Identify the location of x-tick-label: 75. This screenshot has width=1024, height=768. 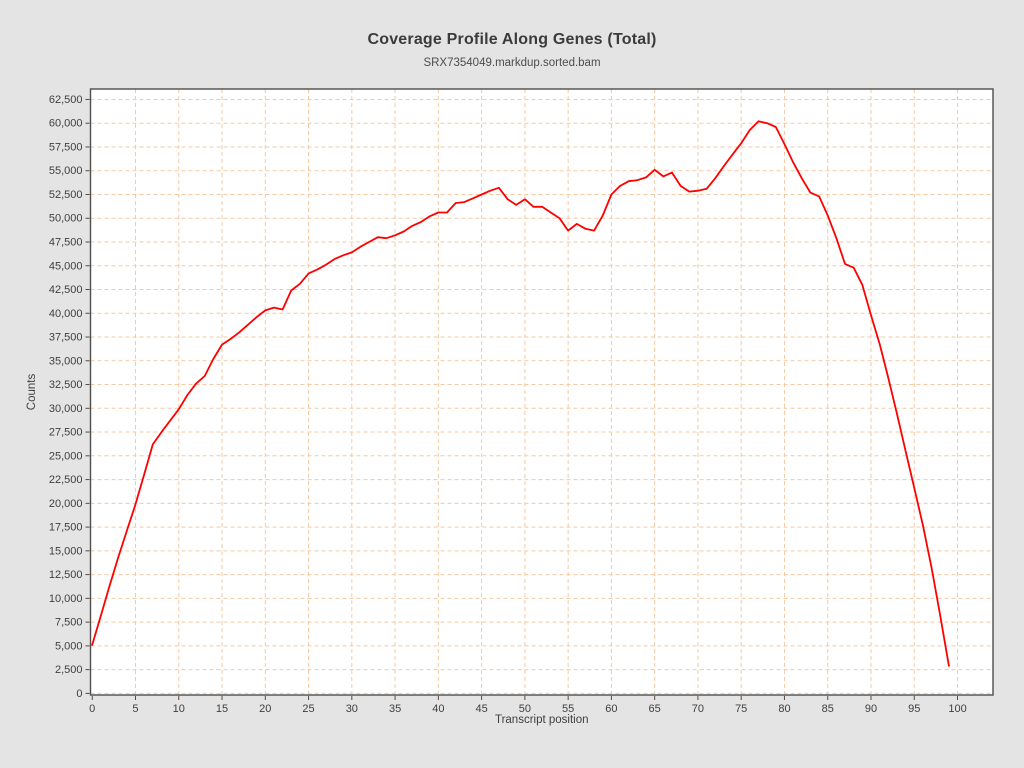
(741, 709).